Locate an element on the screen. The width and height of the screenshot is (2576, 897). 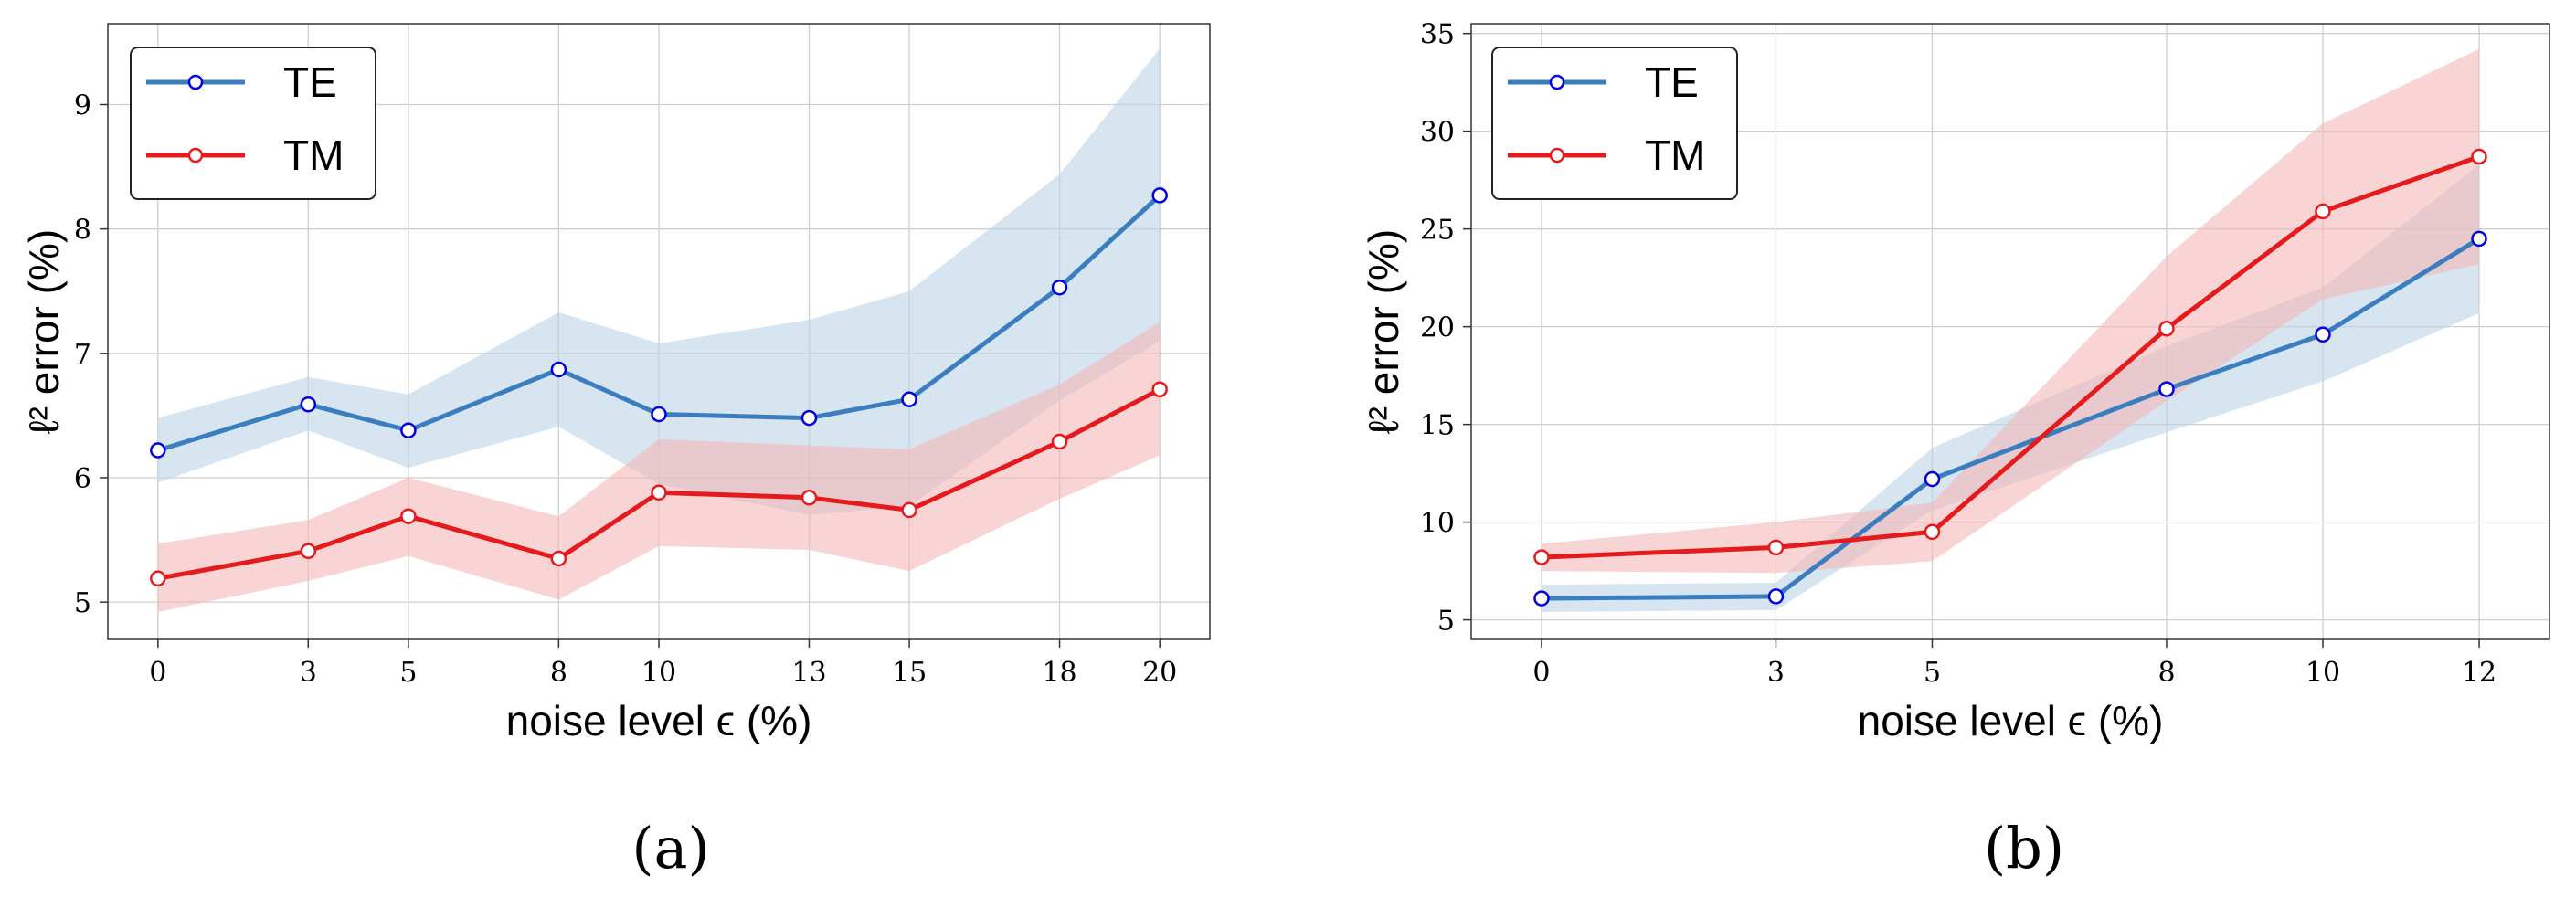
panel-b-y-tick-label: 15 is located at coordinates (1437, 426).